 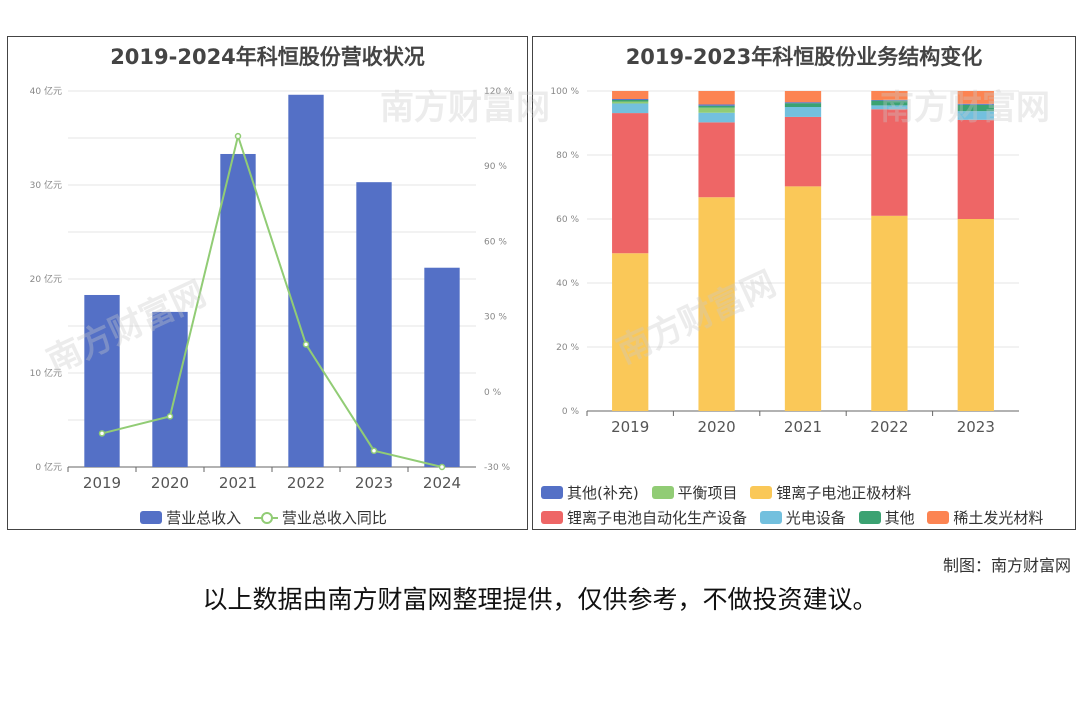 What do you see at coordinates (761, 492) in the screenshot?
I see `legend-swatch-cathode` at bounding box center [761, 492].